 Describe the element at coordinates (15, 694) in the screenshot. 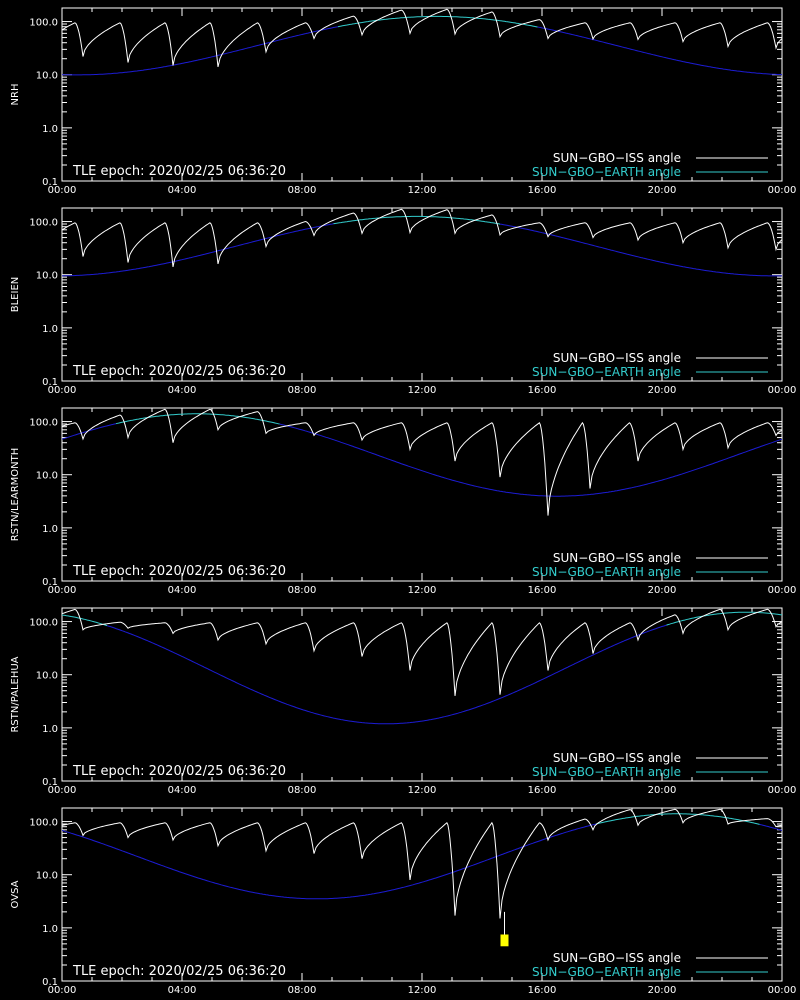

I see `y-axis-label: RSTN/PALEHUA` at that location.